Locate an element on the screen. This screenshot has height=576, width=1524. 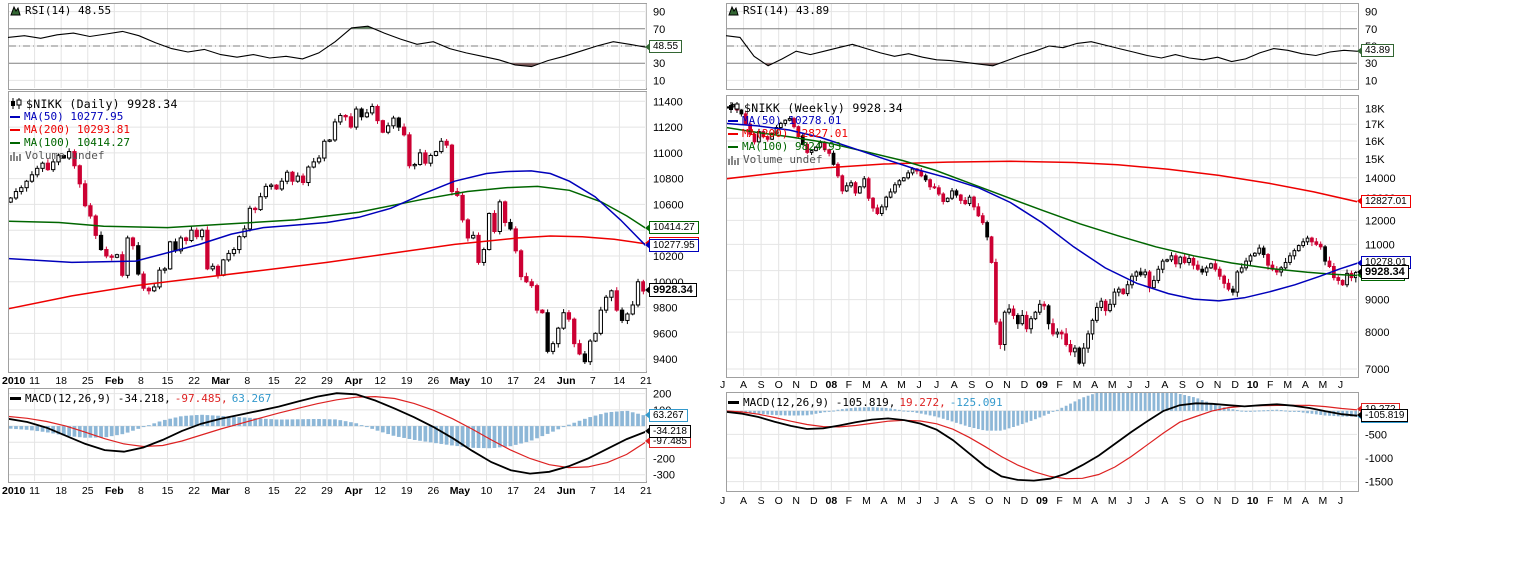
xtick-label: 2010 is located at coordinates (14, 381).